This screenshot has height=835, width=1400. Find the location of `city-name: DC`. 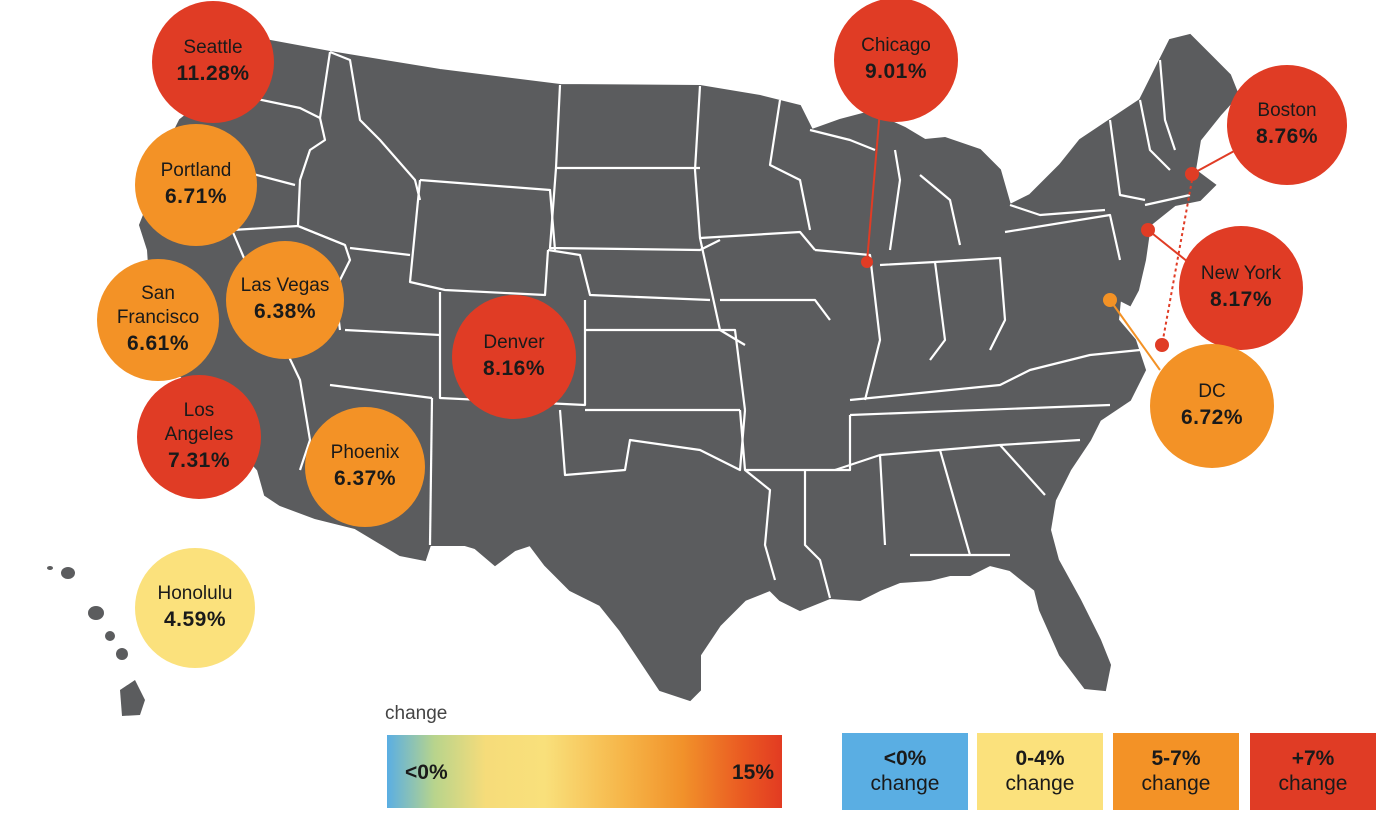

city-name: DC is located at coordinates (1212, 391).